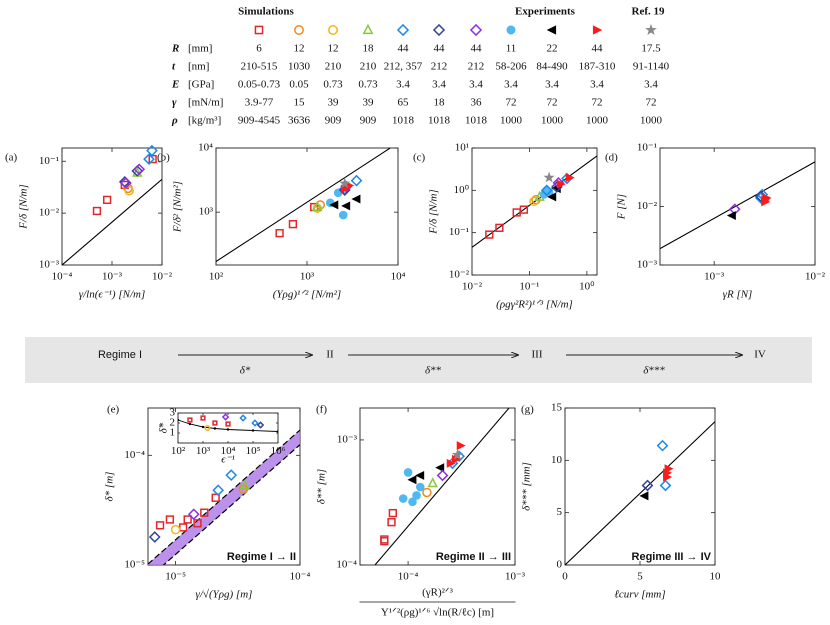 This screenshot has width=830, height=625. Describe the element at coordinates (322, 486) in the screenshot. I see `y-axis-label: δ** [m]` at that location.